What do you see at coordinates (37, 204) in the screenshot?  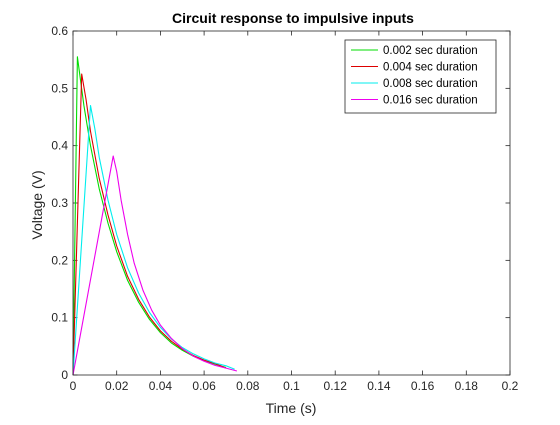 I see `y-axis-label: Voltage (V)` at bounding box center [37, 204].